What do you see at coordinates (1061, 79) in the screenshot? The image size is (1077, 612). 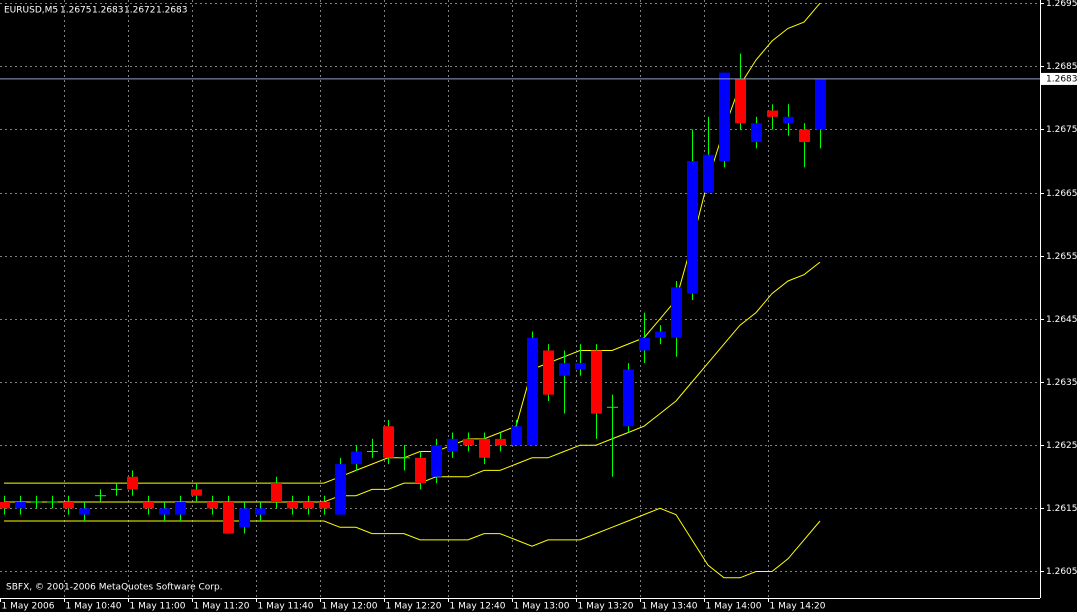 I see `current-price-label: 1.2683` at bounding box center [1061, 79].